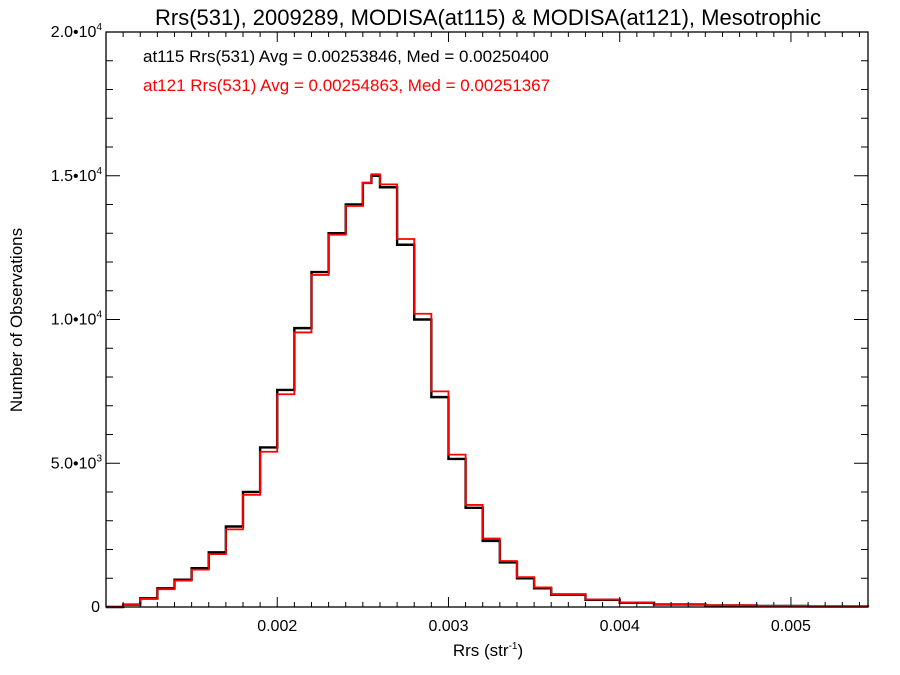  I want to click on x-axis-label-exponent: -1, so click(513, 646).